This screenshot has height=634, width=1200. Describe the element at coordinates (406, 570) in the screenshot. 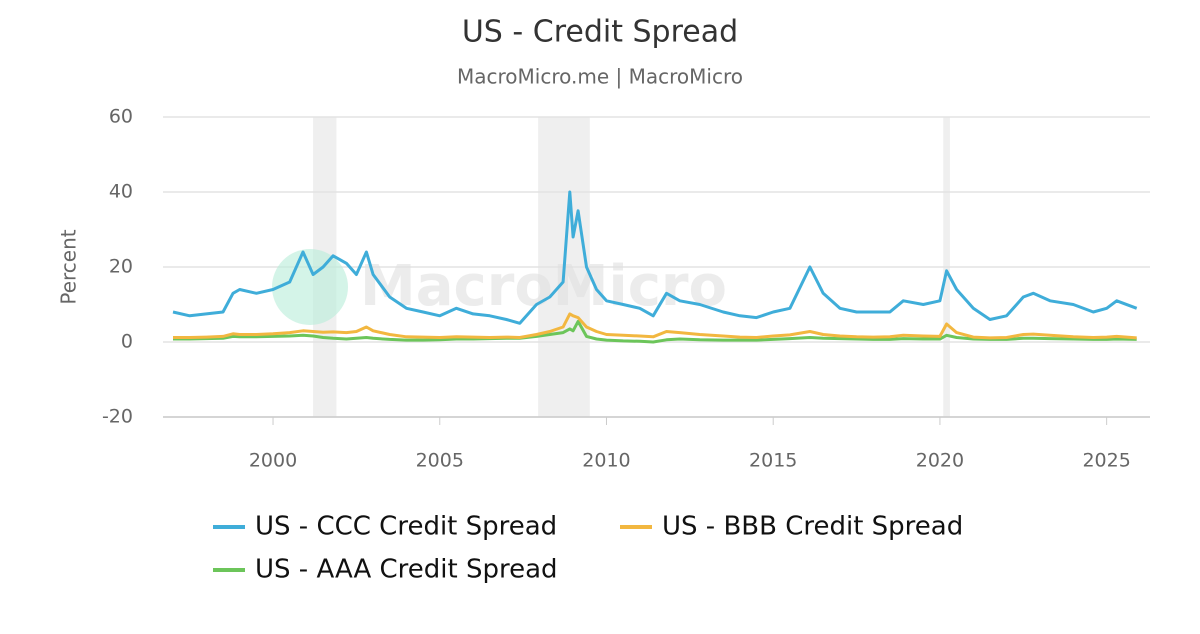

I see `legend-label: US - AAA Credit Spread` at that location.